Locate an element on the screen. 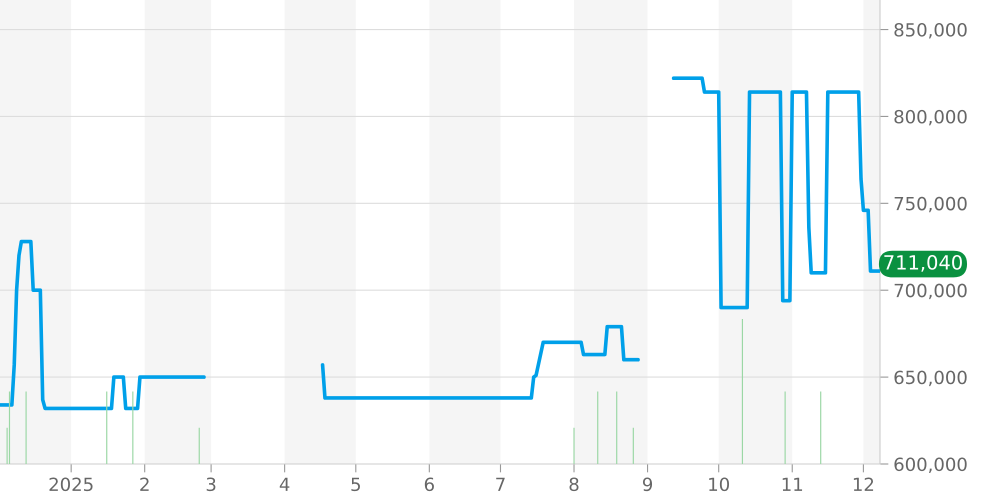 This screenshot has height=500, width=1000. y-tick-label: 850,000 is located at coordinates (930, 30).